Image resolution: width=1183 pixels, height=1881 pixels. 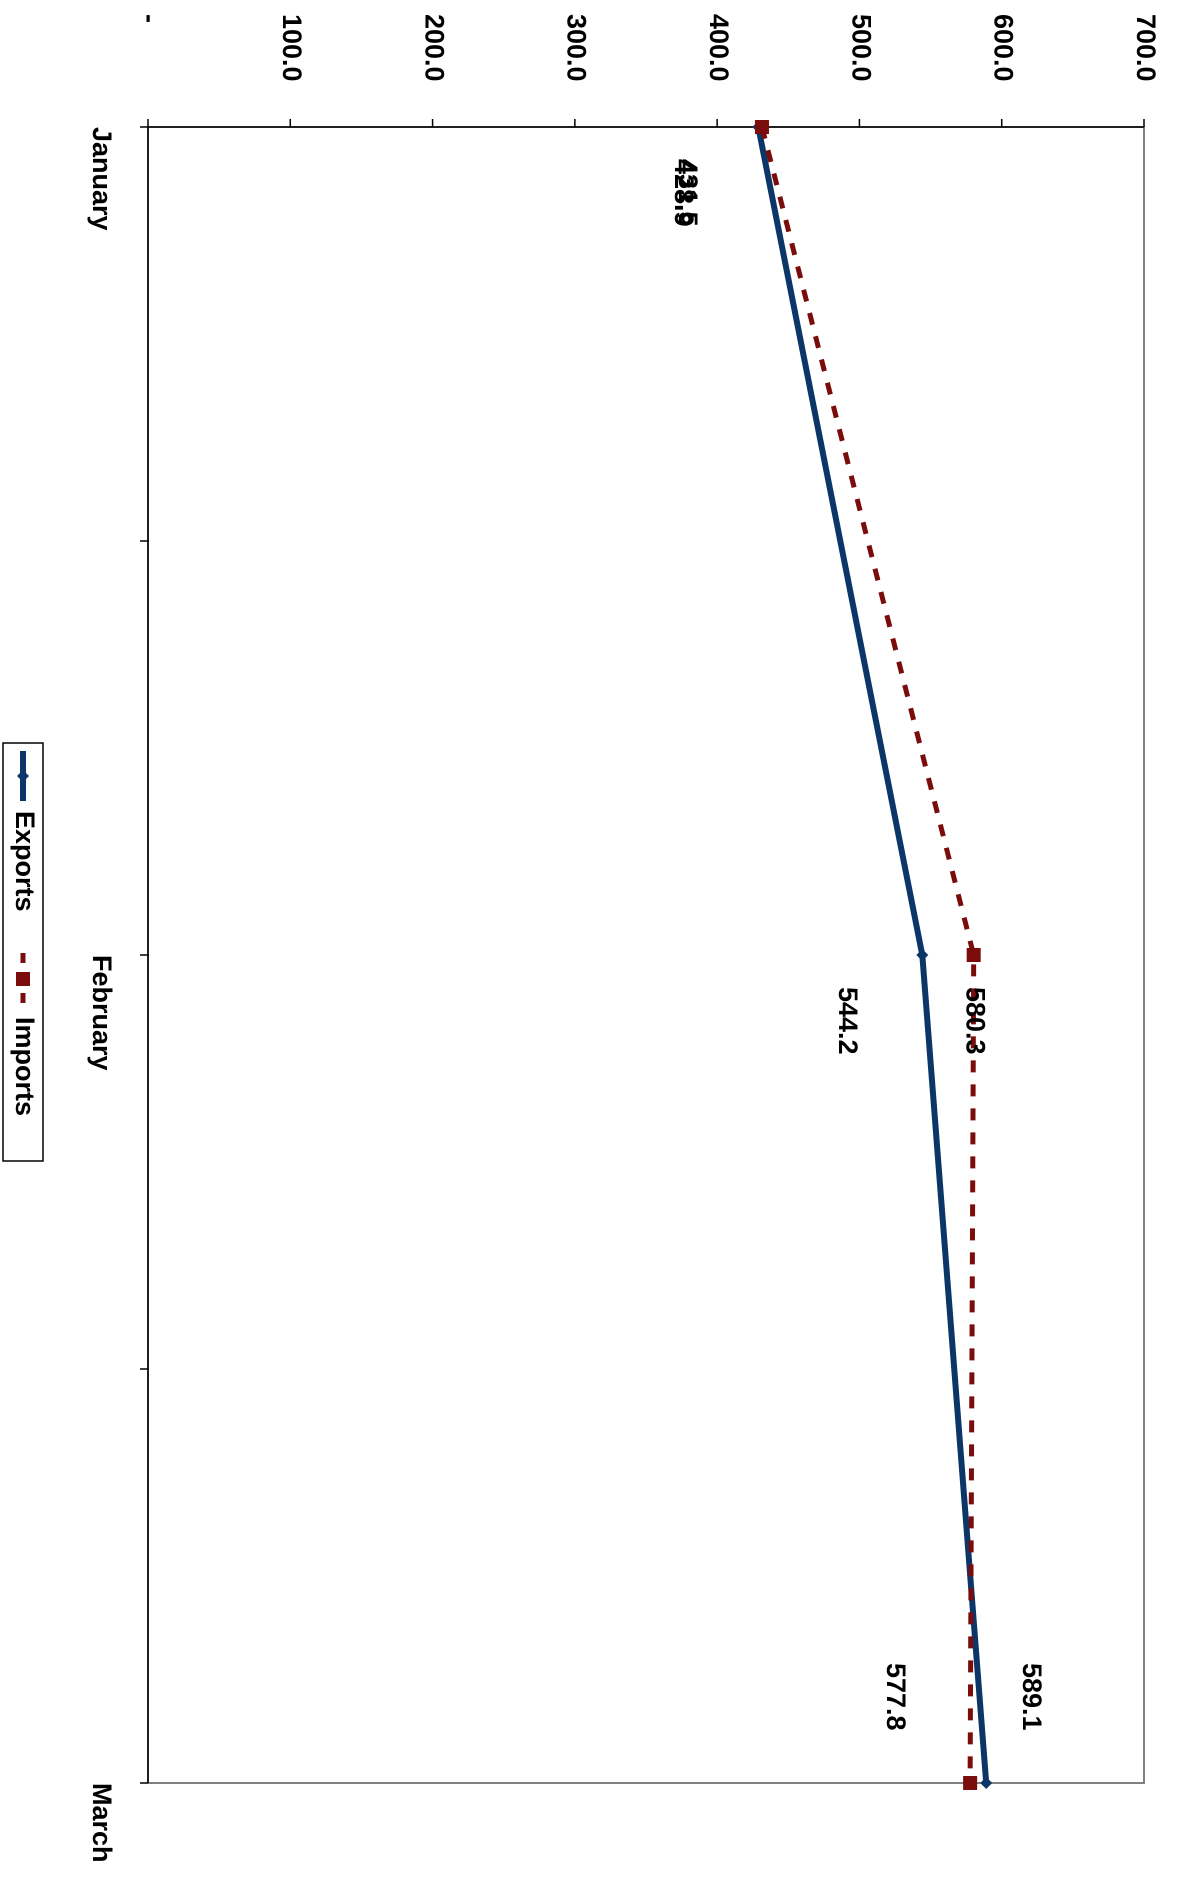 What do you see at coordinates (23, 979) in the screenshot?
I see `legend-marker-imports` at bounding box center [23, 979].